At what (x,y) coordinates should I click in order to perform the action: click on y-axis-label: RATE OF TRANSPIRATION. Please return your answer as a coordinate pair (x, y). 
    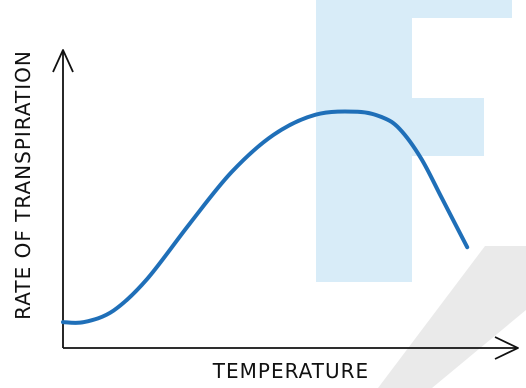
    Looking at the image, I should click on (23, 185).